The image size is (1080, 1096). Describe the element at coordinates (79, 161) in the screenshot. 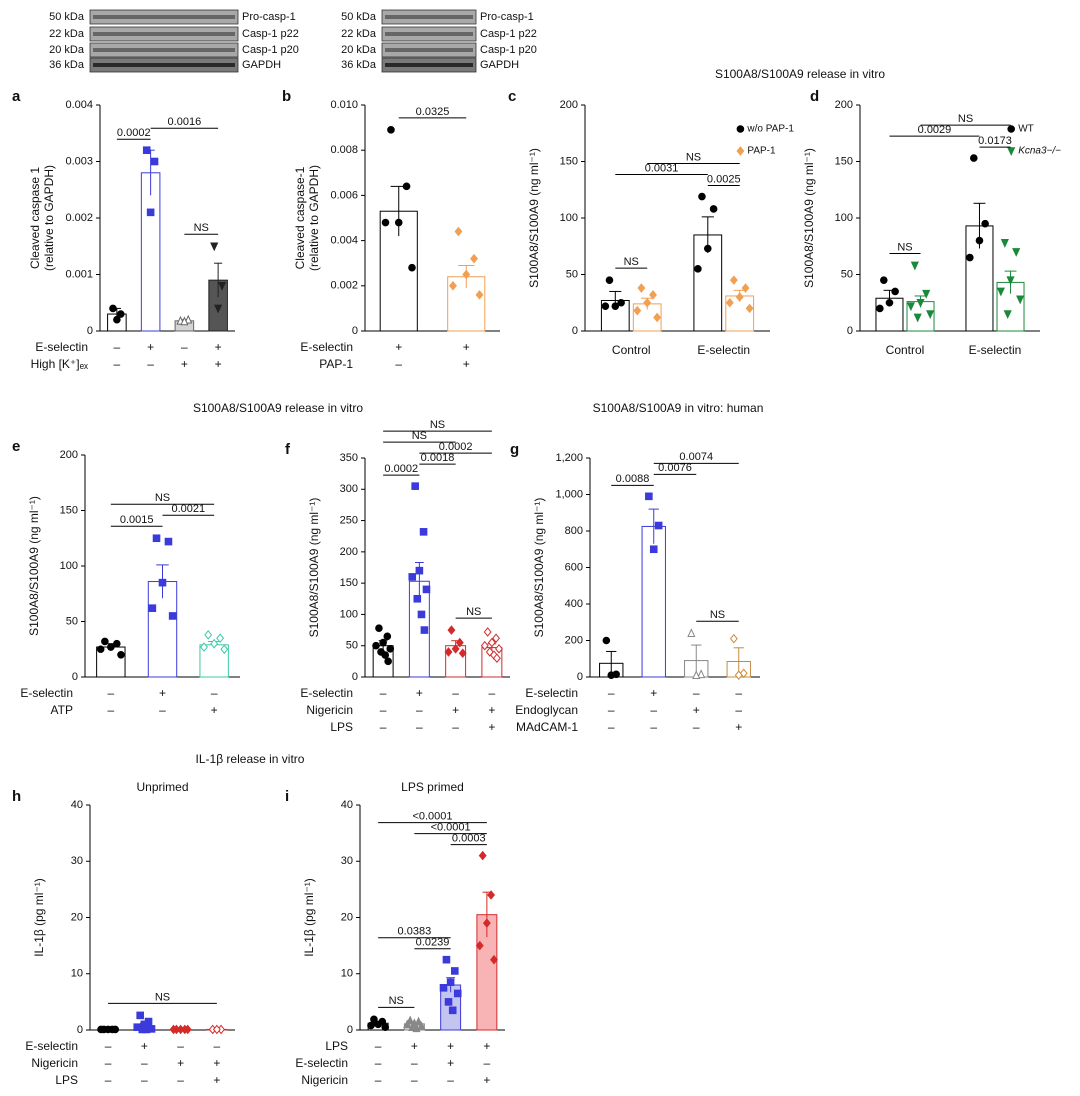

I see `y-tick-label: 0.003` at that location.